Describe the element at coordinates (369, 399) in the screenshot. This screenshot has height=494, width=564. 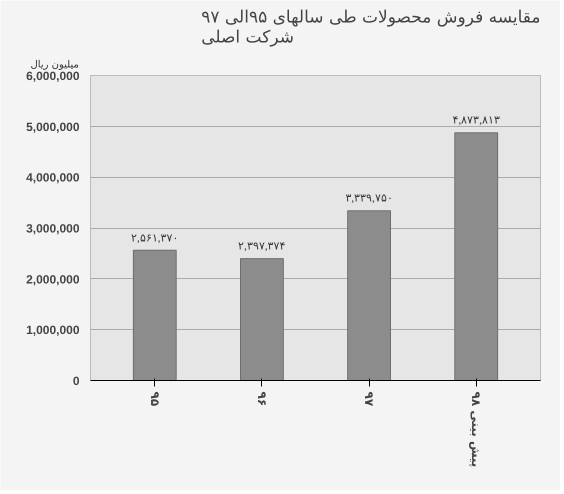
I see `x-tick-label: ۹۷` at that location.